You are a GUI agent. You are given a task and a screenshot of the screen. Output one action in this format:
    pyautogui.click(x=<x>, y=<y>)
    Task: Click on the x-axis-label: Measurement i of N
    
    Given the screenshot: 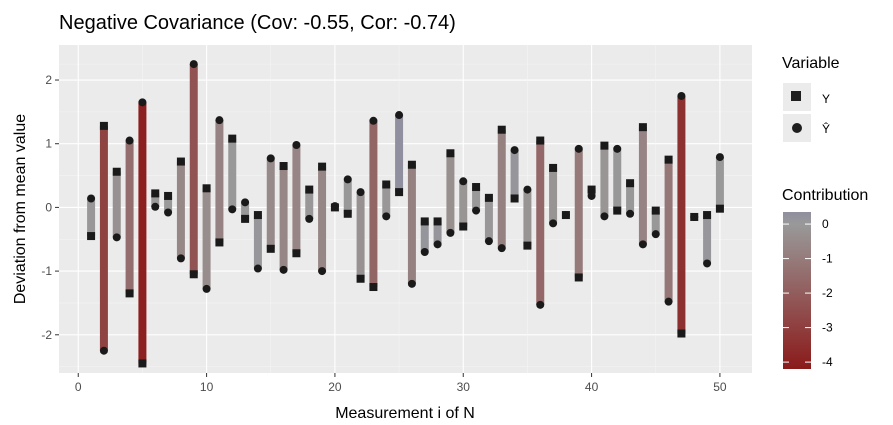 What is the action you would take?
    pyautogui.click(x=405, y=413)
    